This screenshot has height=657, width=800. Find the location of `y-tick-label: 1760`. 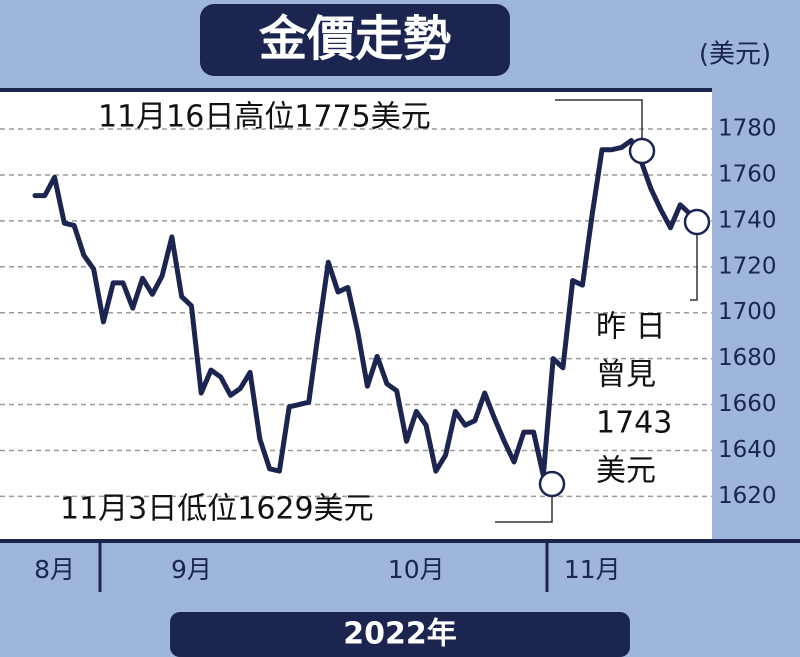

y-tick-label: 1760 is located at coordinates (747, 174).